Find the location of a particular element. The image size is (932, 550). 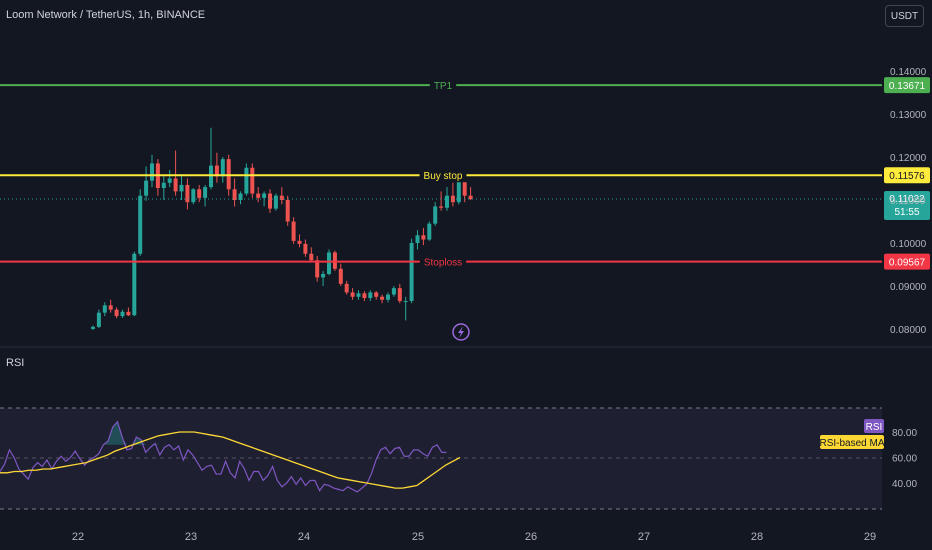

rsi-legend-text: RSI is located at coordinates (874, 427).